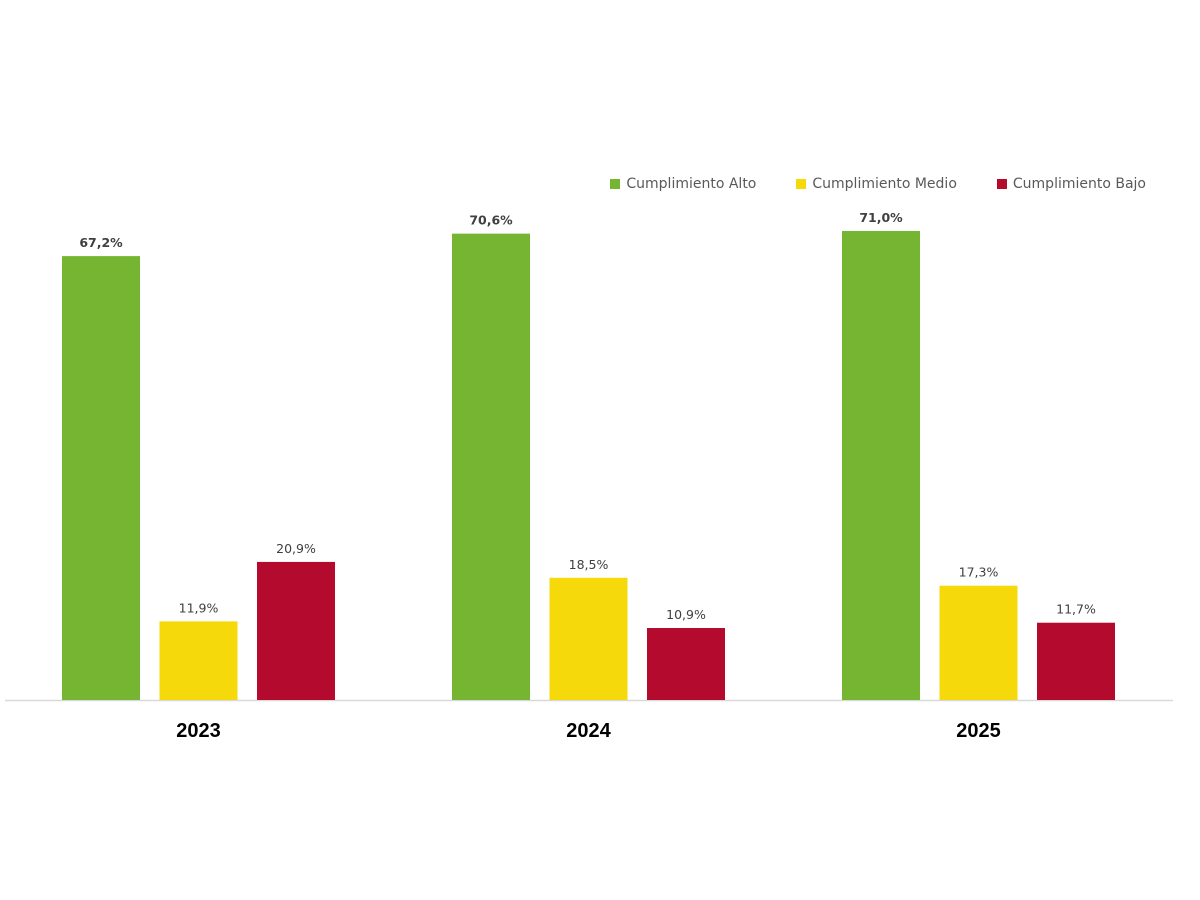  I want to click on data-label-2025-cumplimiento-medio: 17,3%, so click(979, 572).